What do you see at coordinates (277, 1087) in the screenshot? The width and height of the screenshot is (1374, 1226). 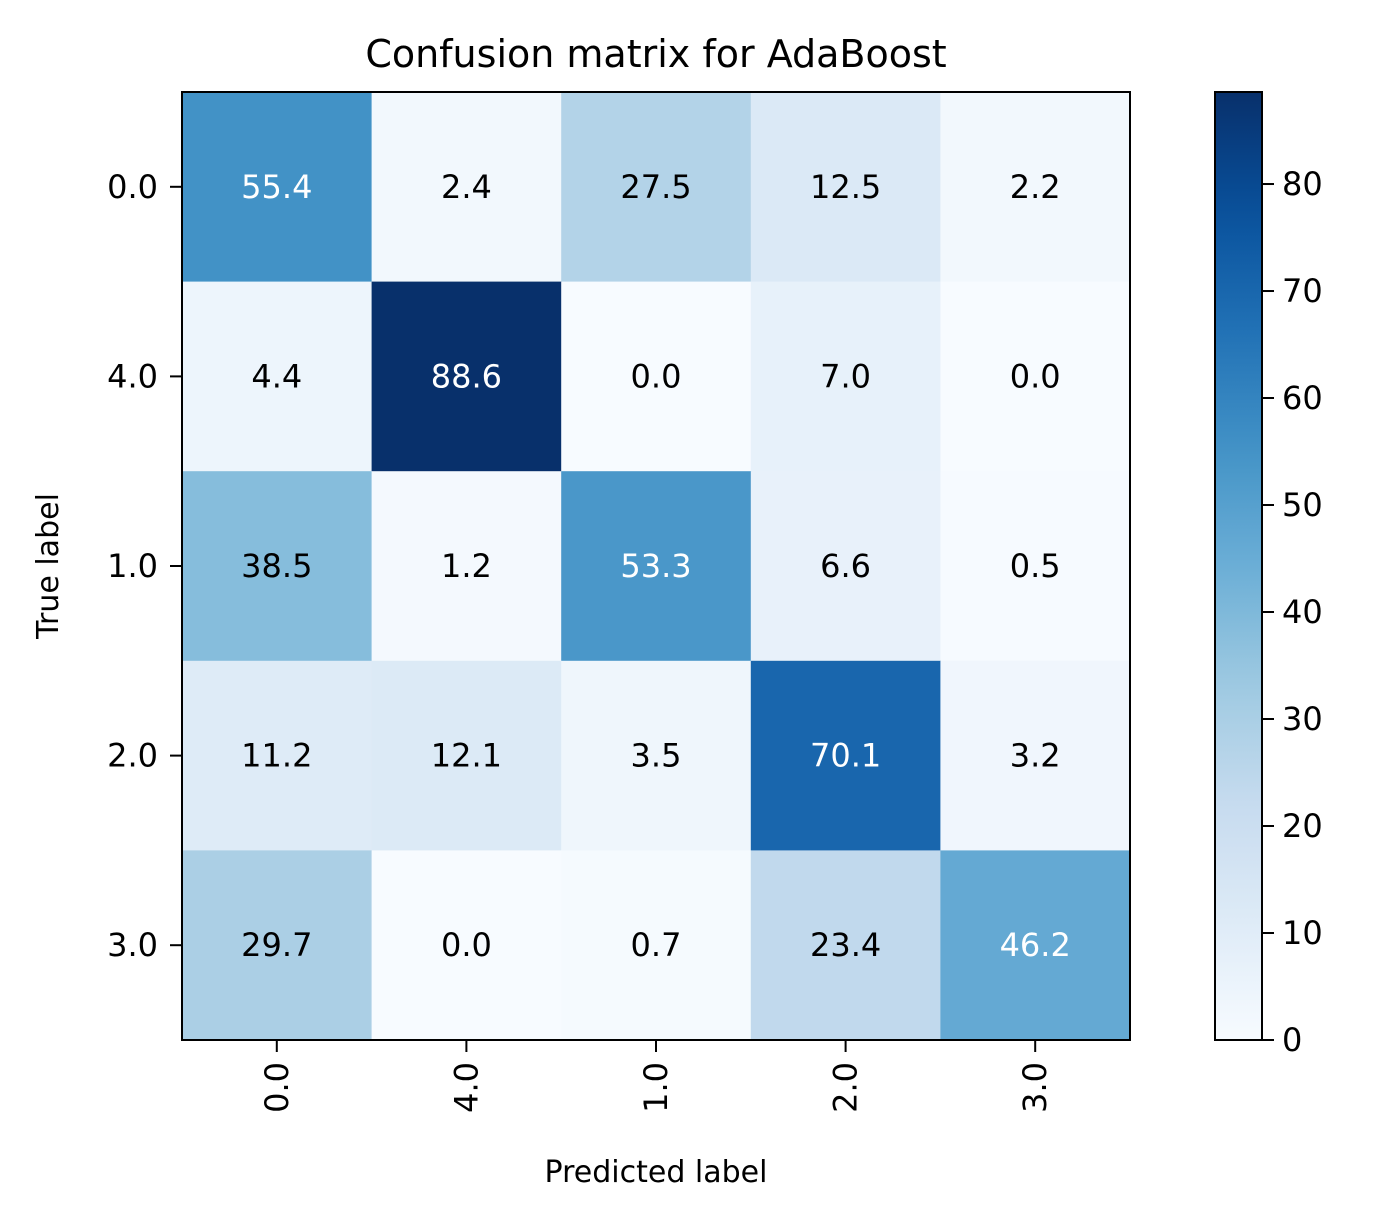 I see `x-tick-label: 0.0` at bounding box center [277, 1087].